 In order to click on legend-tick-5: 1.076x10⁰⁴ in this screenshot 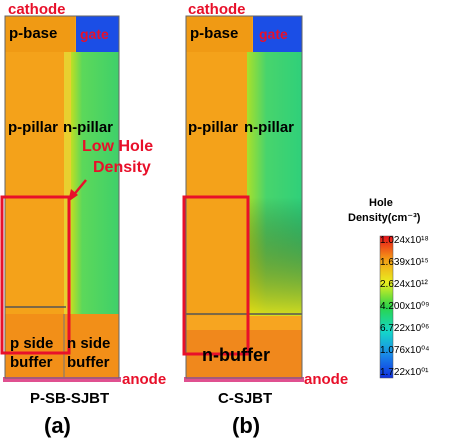, I will do `click(405, 350)`.